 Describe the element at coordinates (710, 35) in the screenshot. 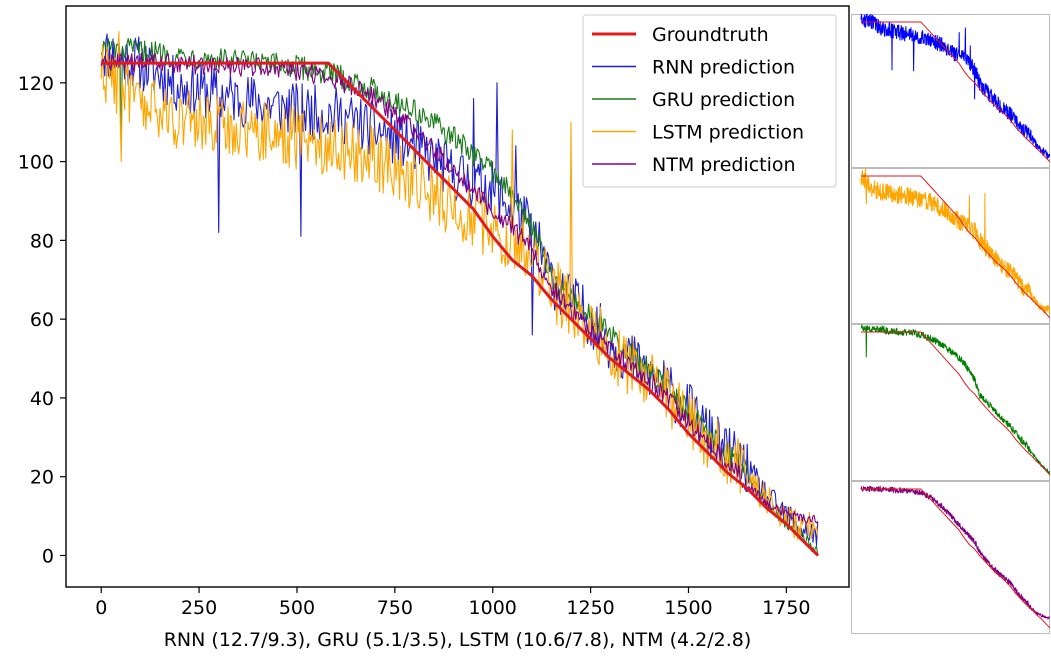

I see `legend-label: Groundtruth` at that location.